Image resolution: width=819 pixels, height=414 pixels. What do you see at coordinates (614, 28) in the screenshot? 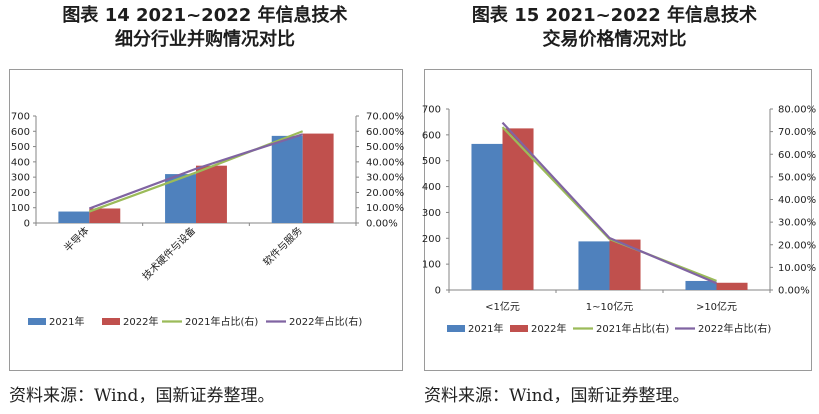
I see `figure-15-title: 图表 15 2021~2022 年信息技术 交易价格情况对比` at bounding box center [614, 28].